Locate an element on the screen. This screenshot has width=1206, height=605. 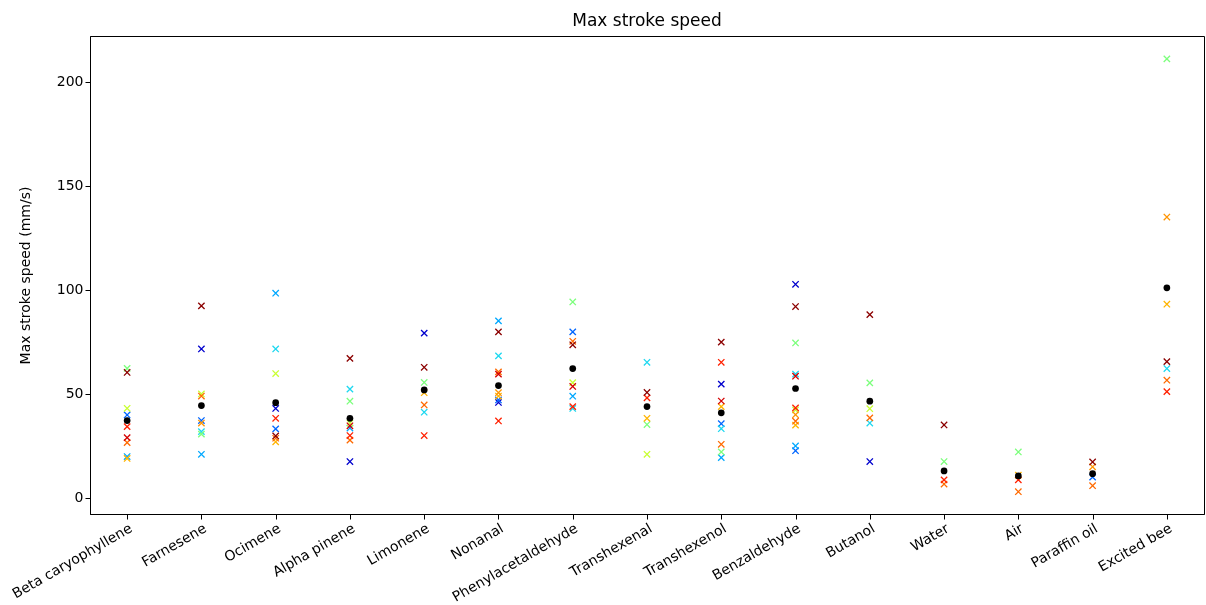
y-tick-label: 50 is located at coordinates (74, 393).